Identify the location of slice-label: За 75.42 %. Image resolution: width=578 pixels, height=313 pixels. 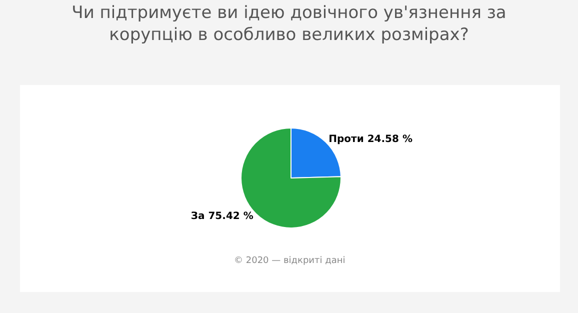
(222, 216).